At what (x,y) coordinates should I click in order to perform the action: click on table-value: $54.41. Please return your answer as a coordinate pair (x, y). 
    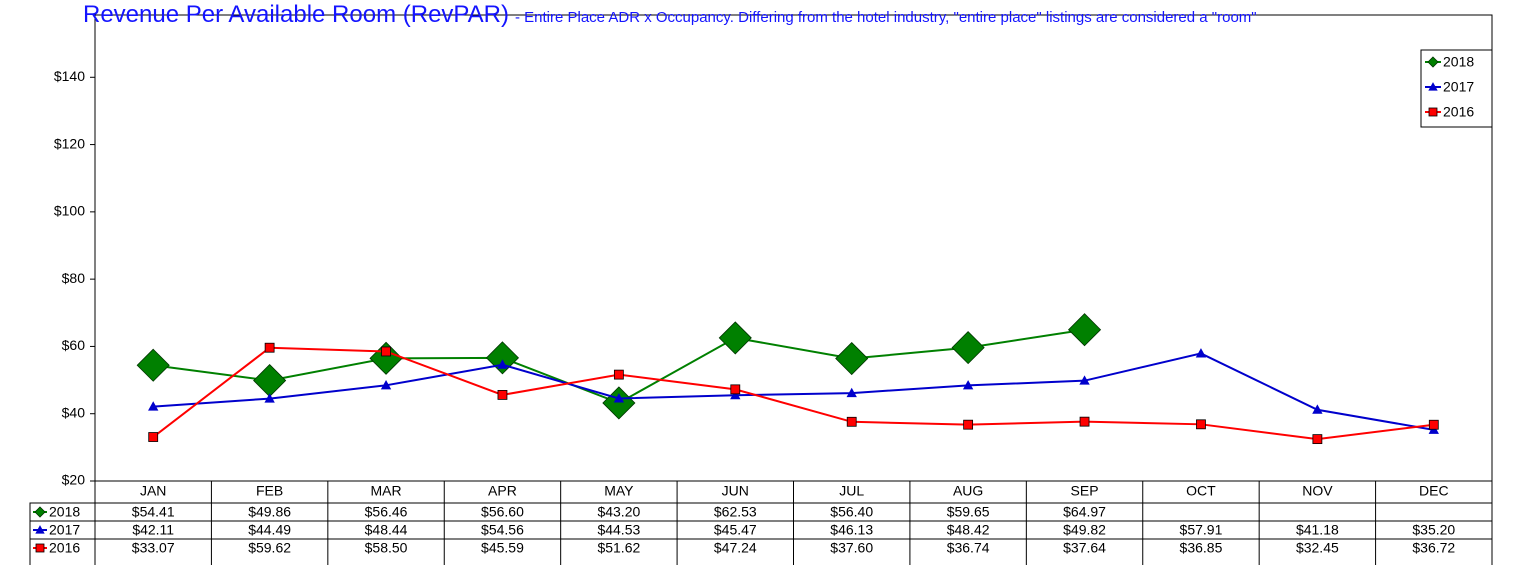
    Looking at the image, I should click on (153, 512).